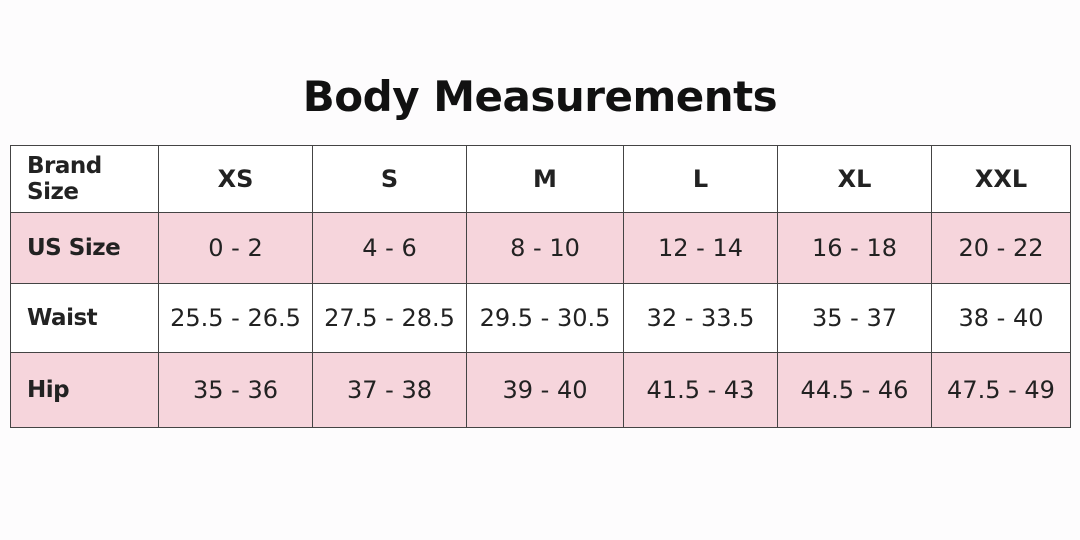 The height and width of the screenshot is (540, 1080). Describe the element at coordinates (545, 248) in the screenshot. I see `table-cell: 8 - 10` at that location.